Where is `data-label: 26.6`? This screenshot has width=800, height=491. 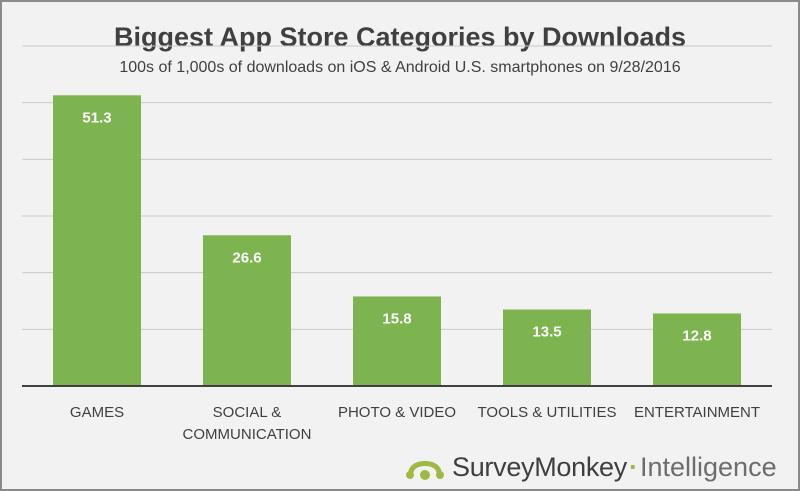
data-label: 26.6 is located at coordinates (246, 257).